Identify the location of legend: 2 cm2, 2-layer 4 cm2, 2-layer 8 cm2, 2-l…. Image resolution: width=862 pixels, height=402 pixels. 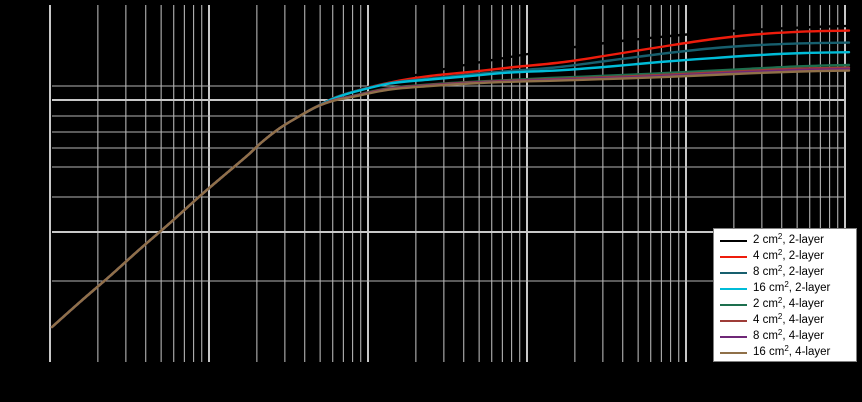
(785, 295).